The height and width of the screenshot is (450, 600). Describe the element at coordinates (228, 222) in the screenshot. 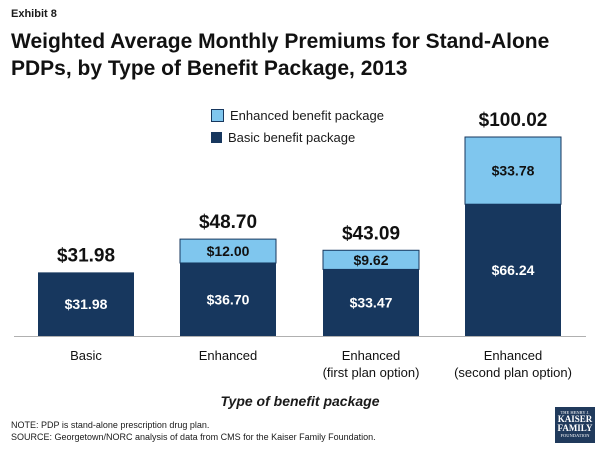

I see `total-label-1: $48.70` at that location.